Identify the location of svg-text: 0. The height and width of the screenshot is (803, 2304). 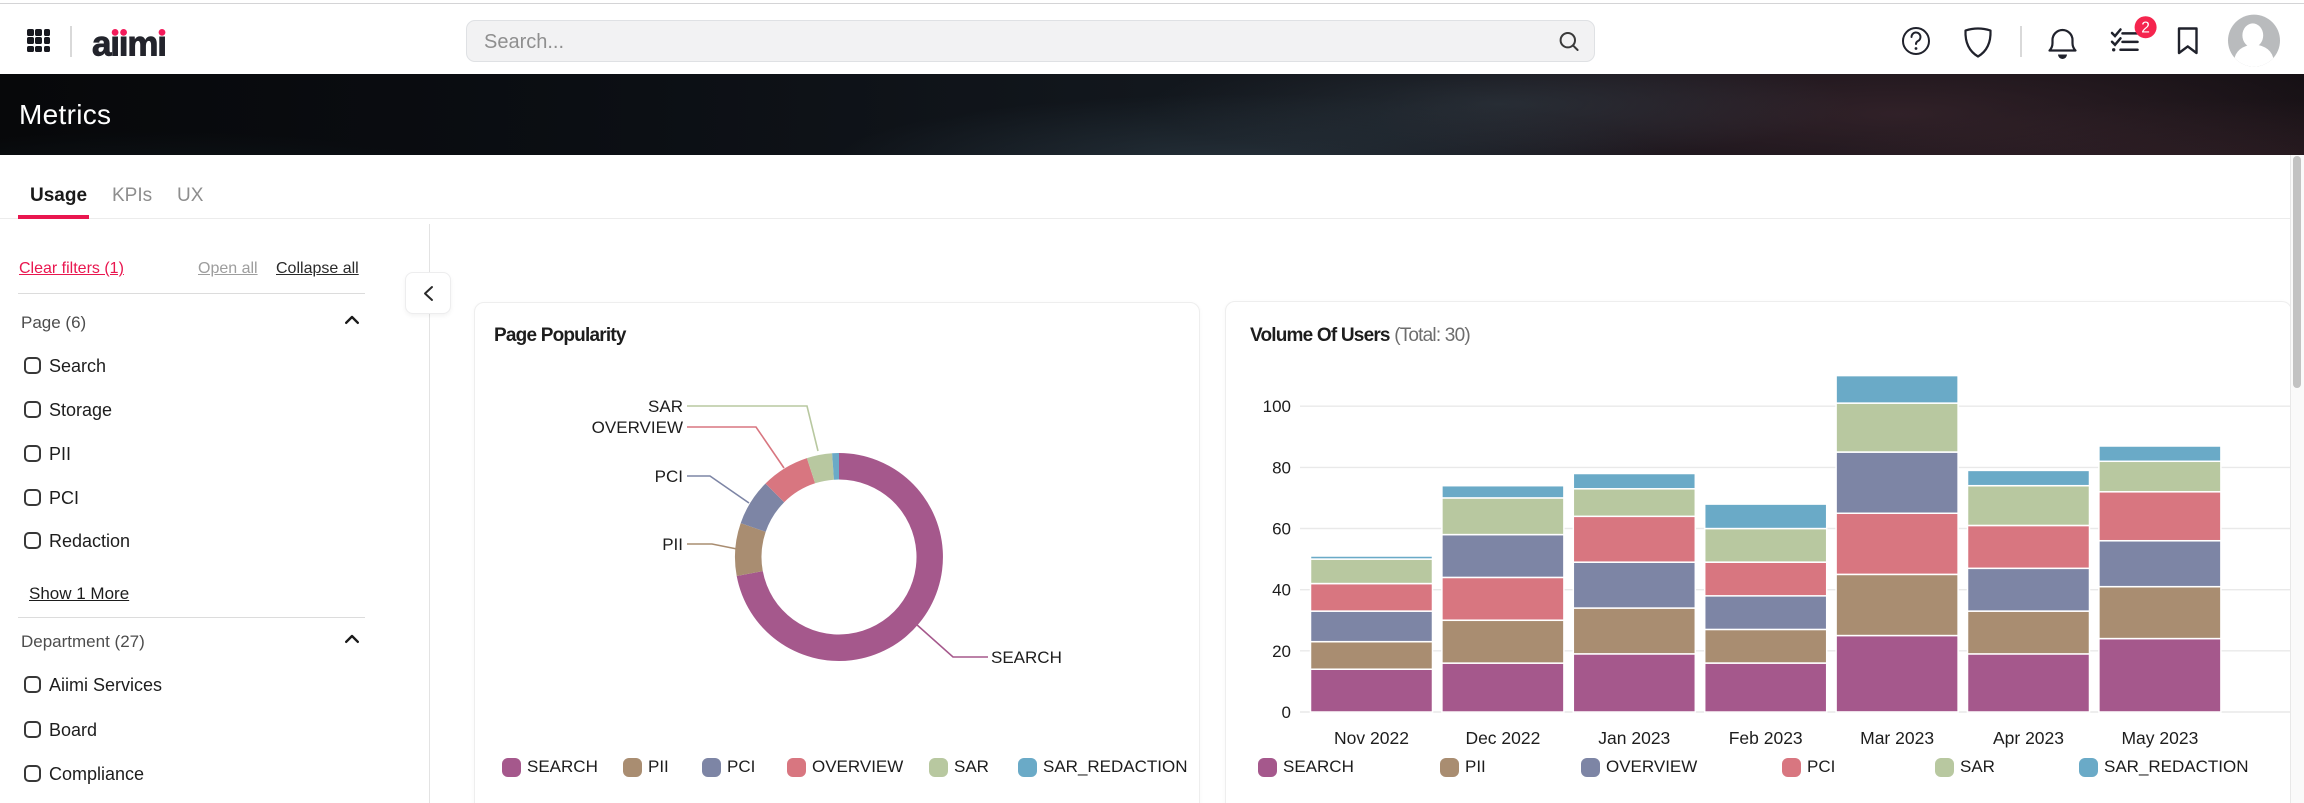
(1286, 712).